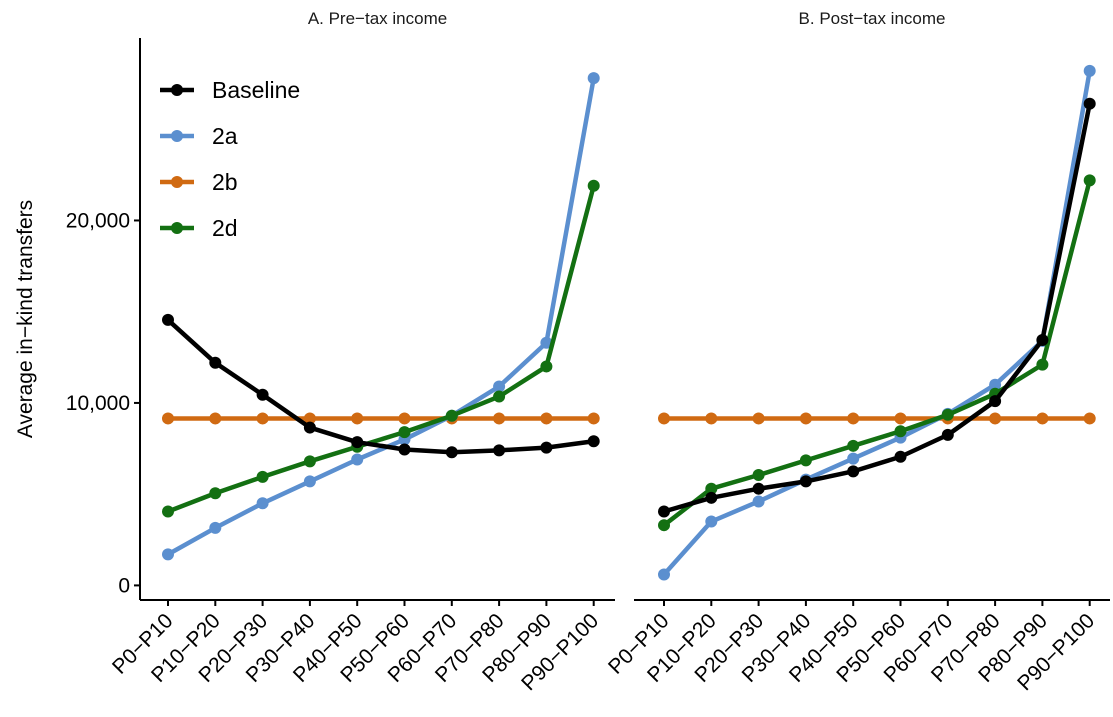 Image resolution: width=1113 pixels, height=717 pixels. Describe the element at coordinates (225, 136) in the screenshot. I see `legend-label: 2a` at that location.